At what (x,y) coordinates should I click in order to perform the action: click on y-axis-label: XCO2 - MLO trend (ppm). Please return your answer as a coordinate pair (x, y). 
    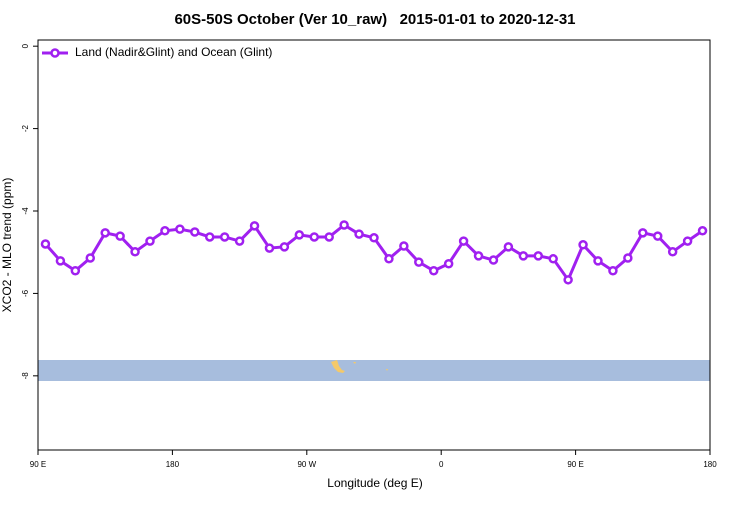
    Looking at the image, I should click on (7, 245).